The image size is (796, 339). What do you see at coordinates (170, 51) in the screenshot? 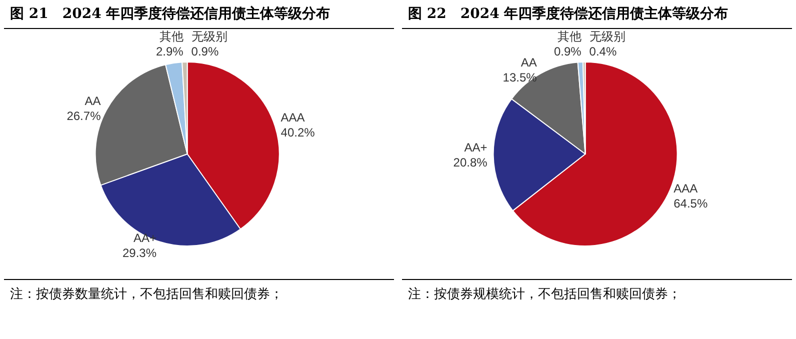
I see `data-label: 2.9%` at bounding box center [170, 51].